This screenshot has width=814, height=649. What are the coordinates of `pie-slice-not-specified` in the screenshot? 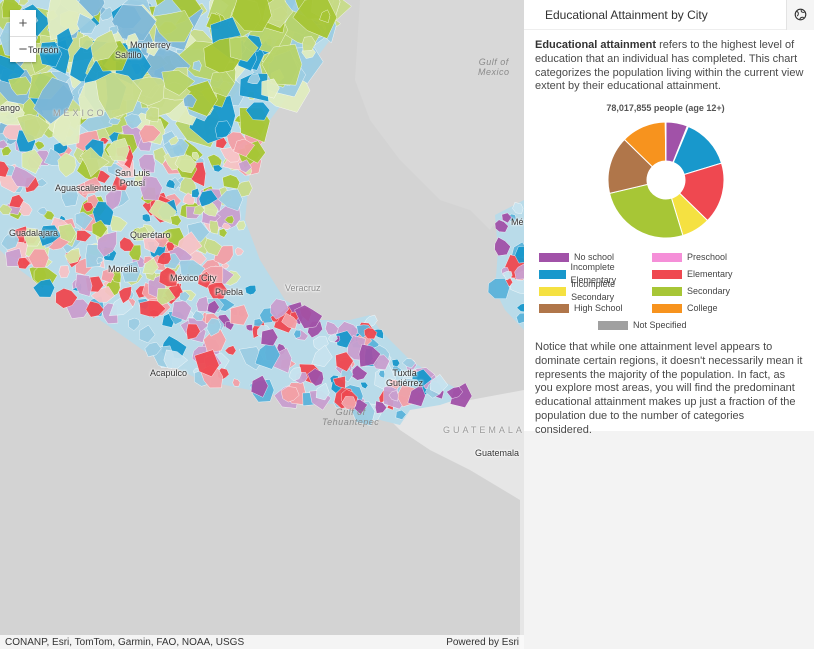 It's located at (665, 141).